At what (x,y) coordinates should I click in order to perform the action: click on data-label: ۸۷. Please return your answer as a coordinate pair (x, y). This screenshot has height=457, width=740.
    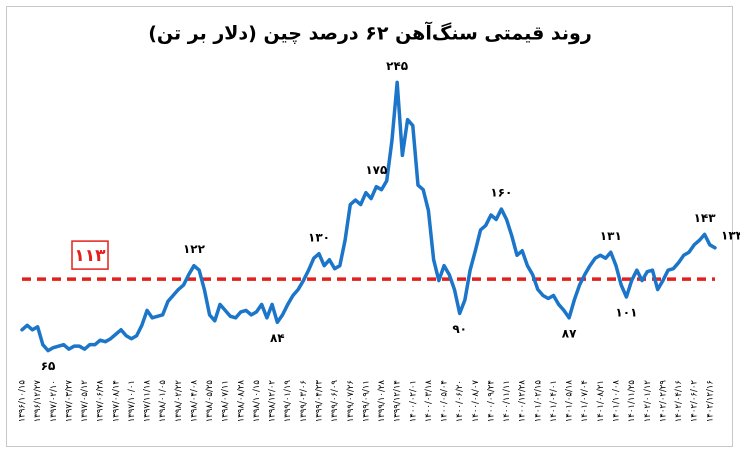
    Looking at the image, I should click on (569, 333).